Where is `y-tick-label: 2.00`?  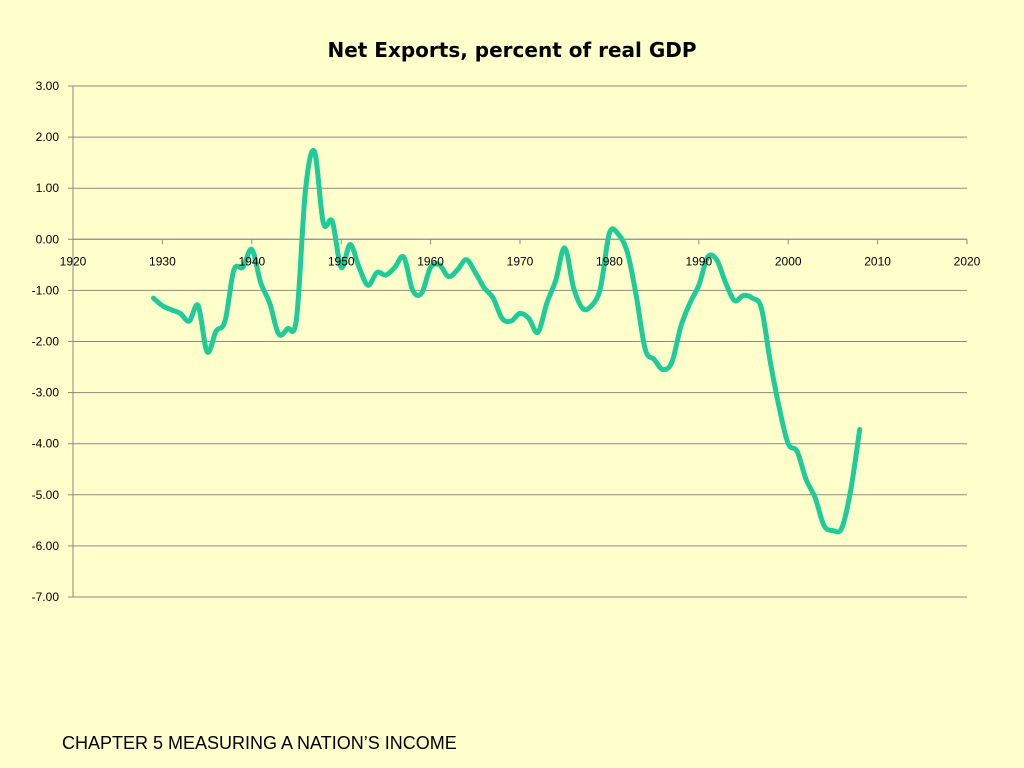 y-tick-label: 2.00 is located at coordinates (48, 137).